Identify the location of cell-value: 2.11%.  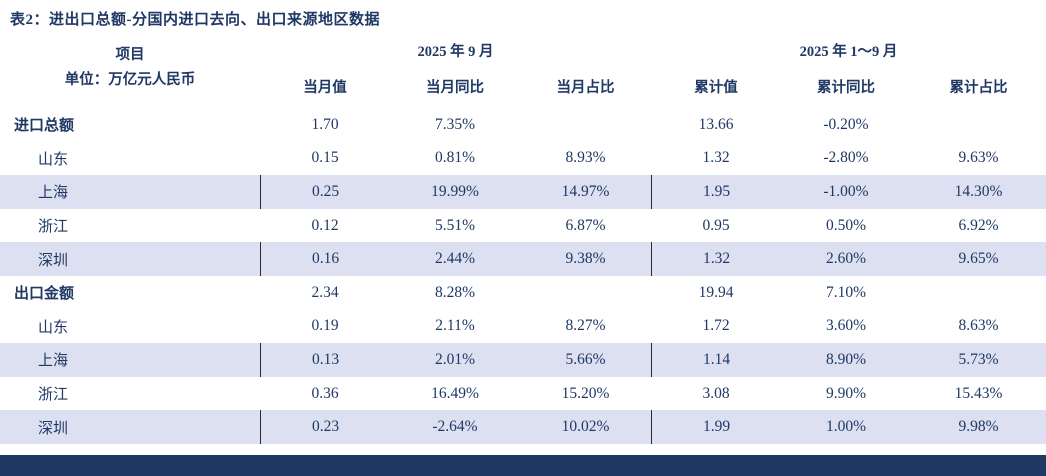
(455, 326).